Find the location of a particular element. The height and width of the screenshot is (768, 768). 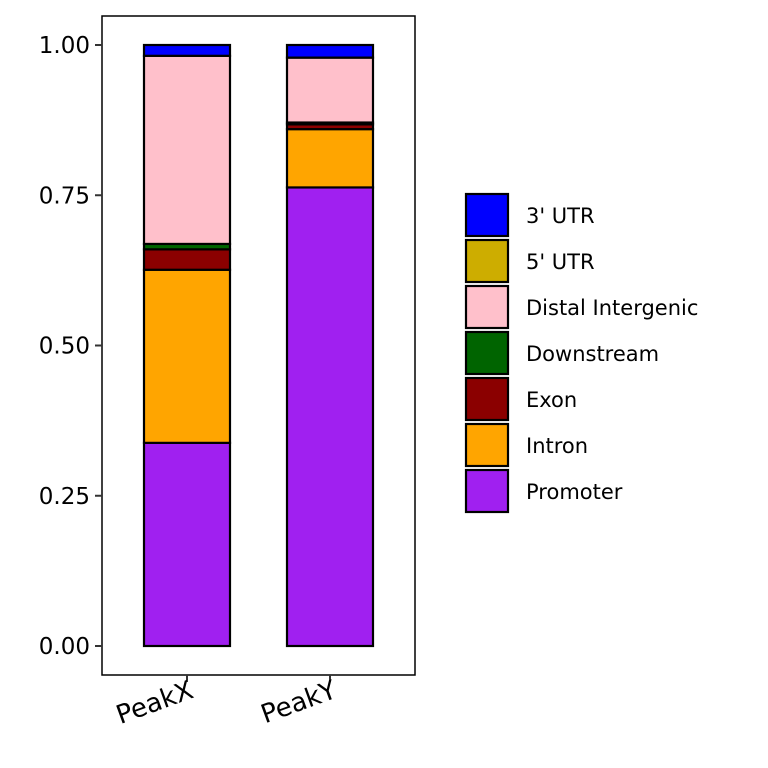

y-tick-label: 1.00 is located at coordinates (64, 46).